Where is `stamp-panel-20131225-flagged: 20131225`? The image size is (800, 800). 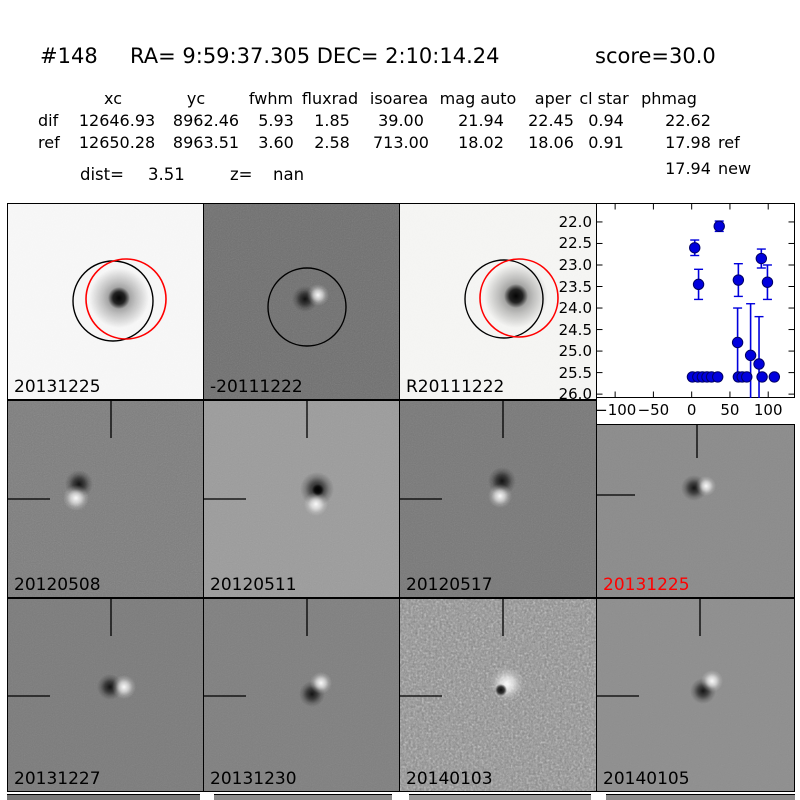
stamp-panel-20131225-flagged: 20131225 is located at coordinates (695, 511).